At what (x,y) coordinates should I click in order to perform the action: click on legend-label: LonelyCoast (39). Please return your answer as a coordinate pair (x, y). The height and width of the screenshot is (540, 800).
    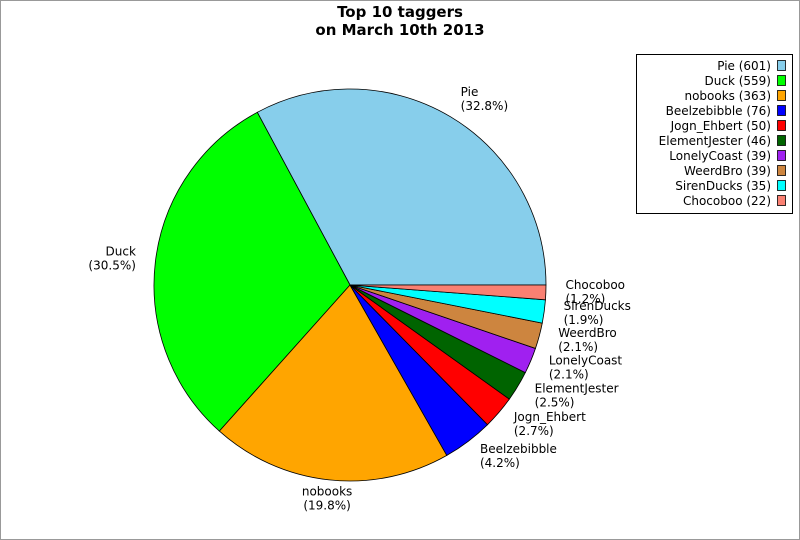
    Looking at the image, I should click on (720, 156).